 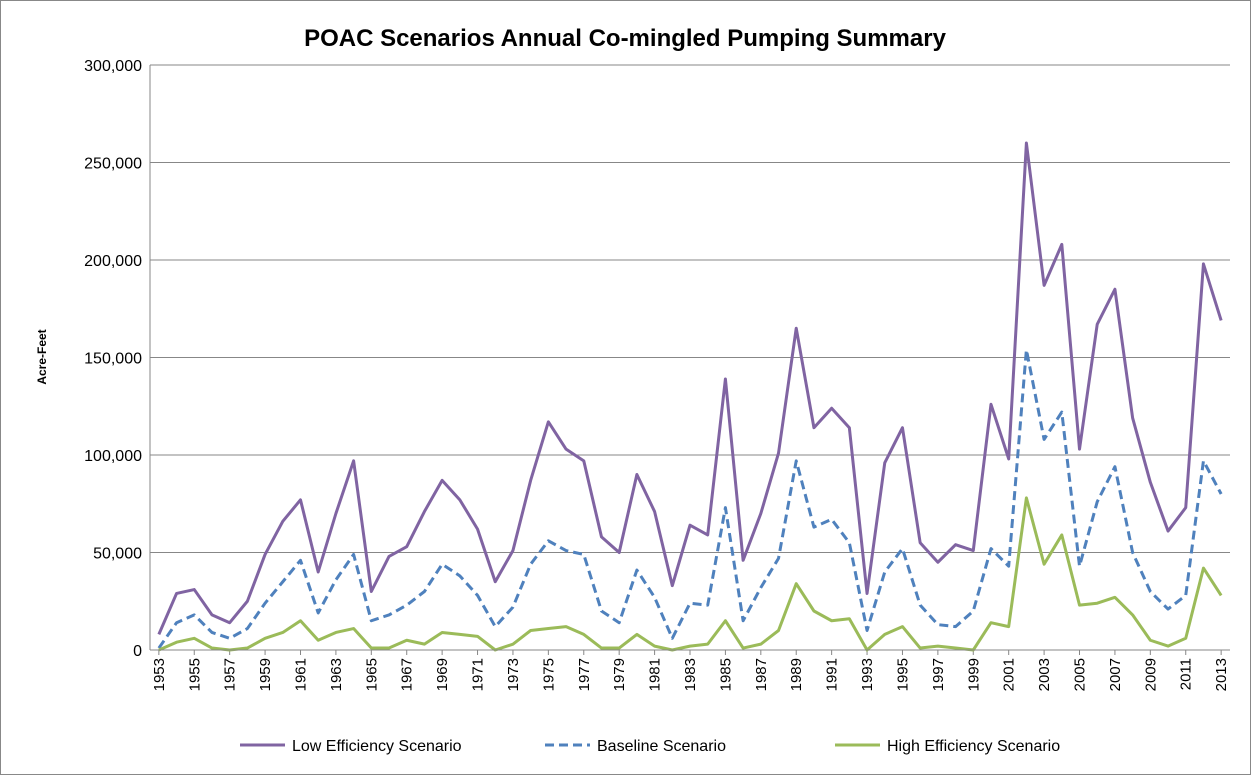 I want to click on x-tick-label: 1969, so click(x=442, y=674).